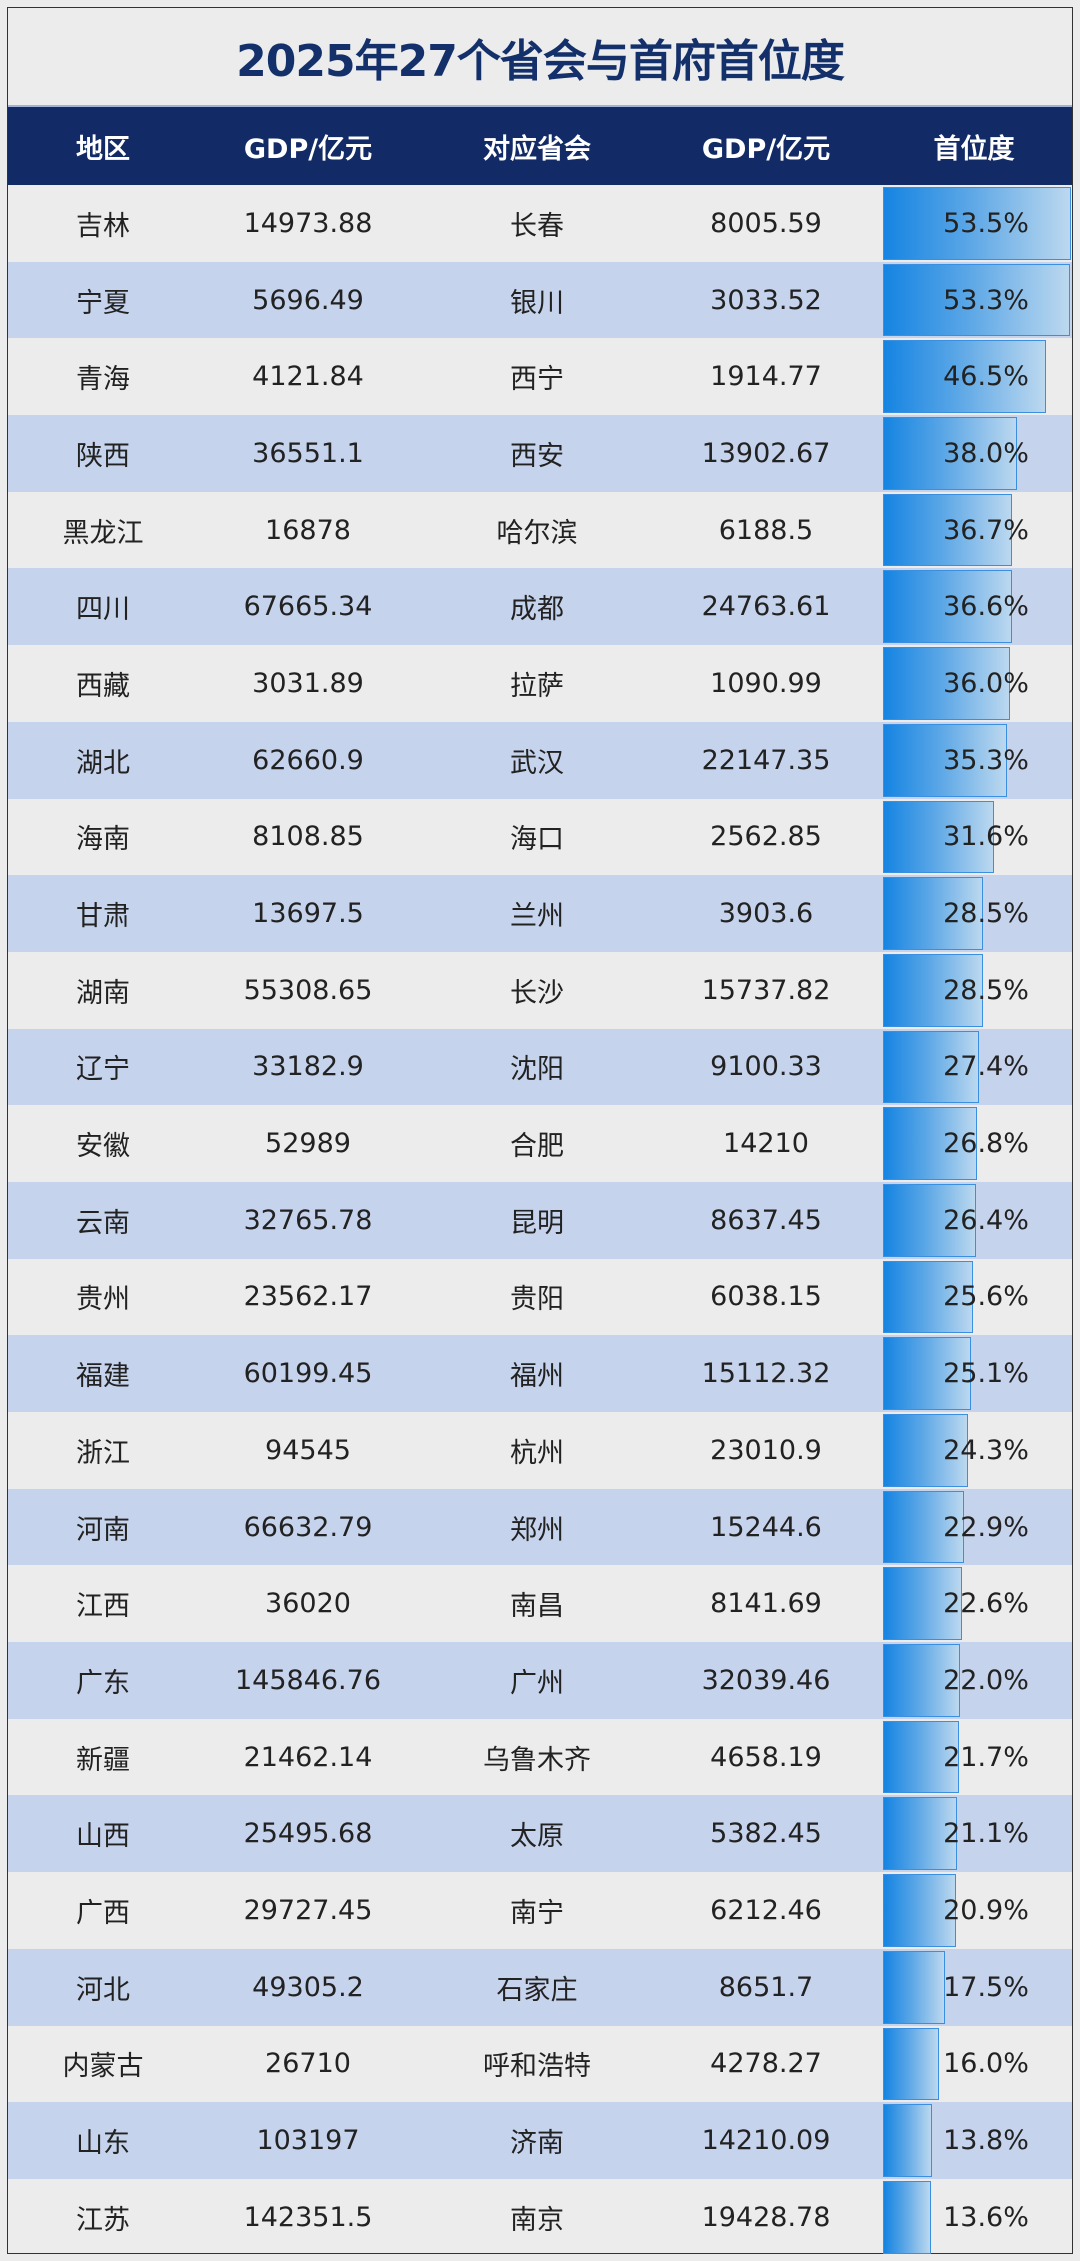  I want to click on cell-region: 湖南, so click(103, 993).